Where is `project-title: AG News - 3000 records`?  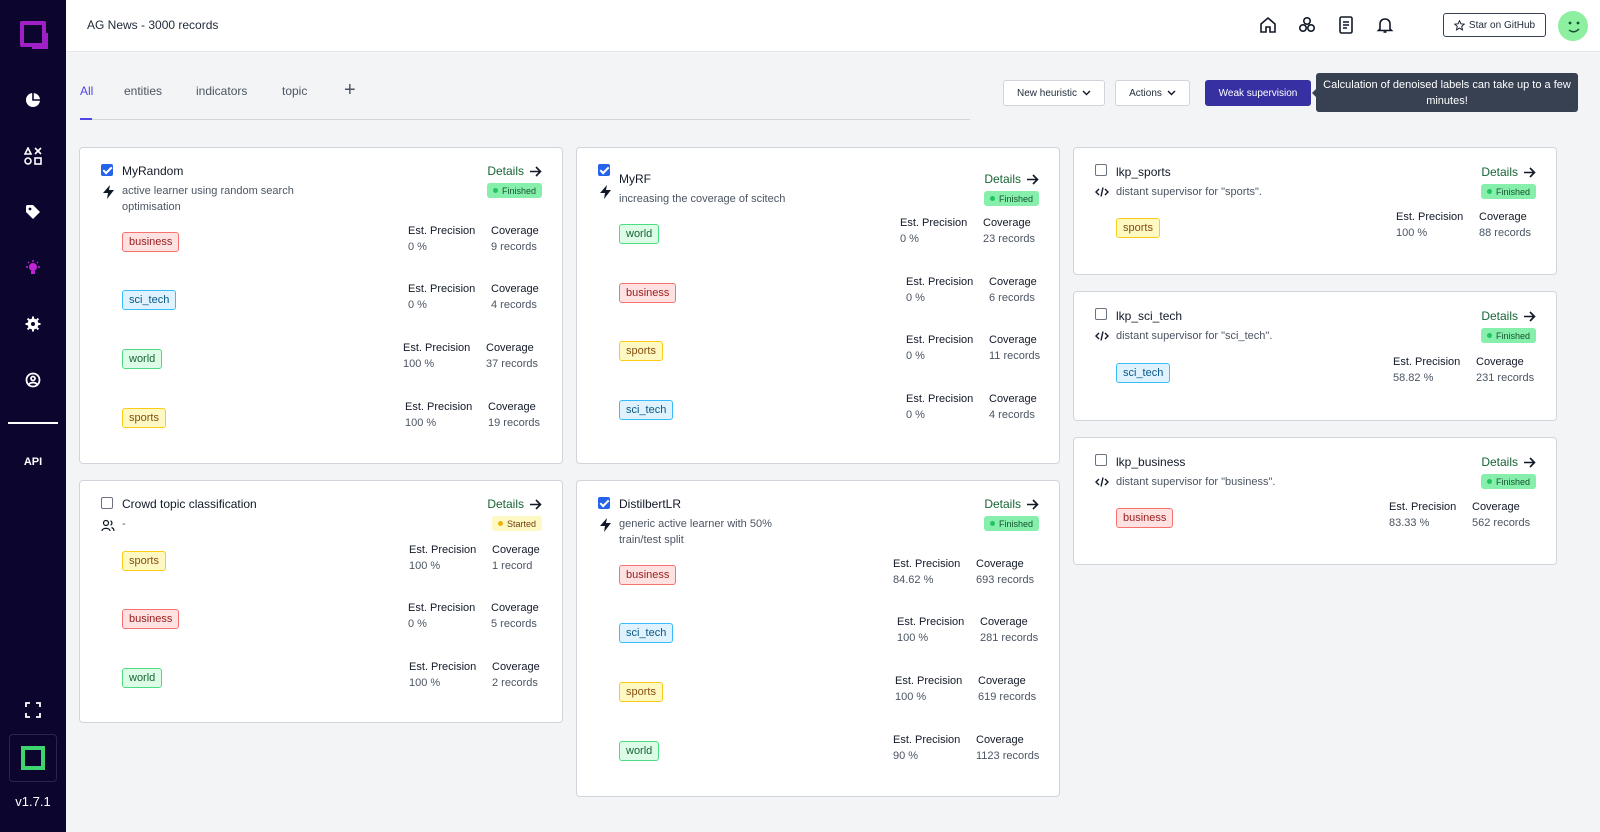 project-title: AG News - 3000 records is located at coordinates (153, 25).